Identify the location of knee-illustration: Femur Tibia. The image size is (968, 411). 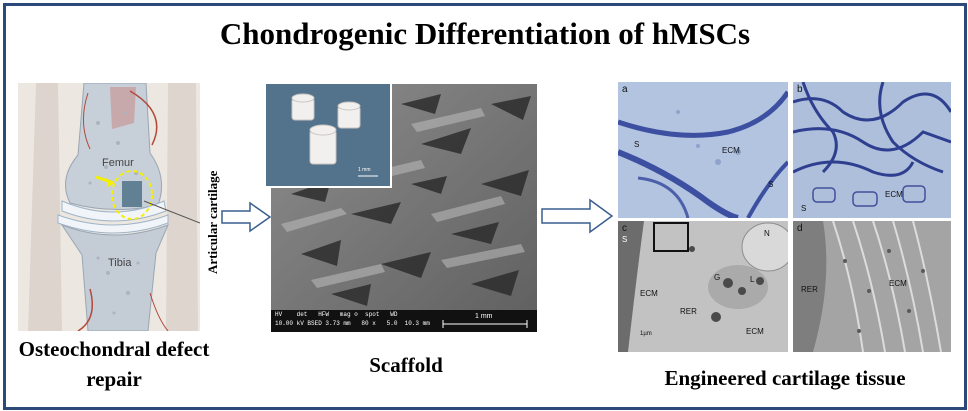
(109, 207).